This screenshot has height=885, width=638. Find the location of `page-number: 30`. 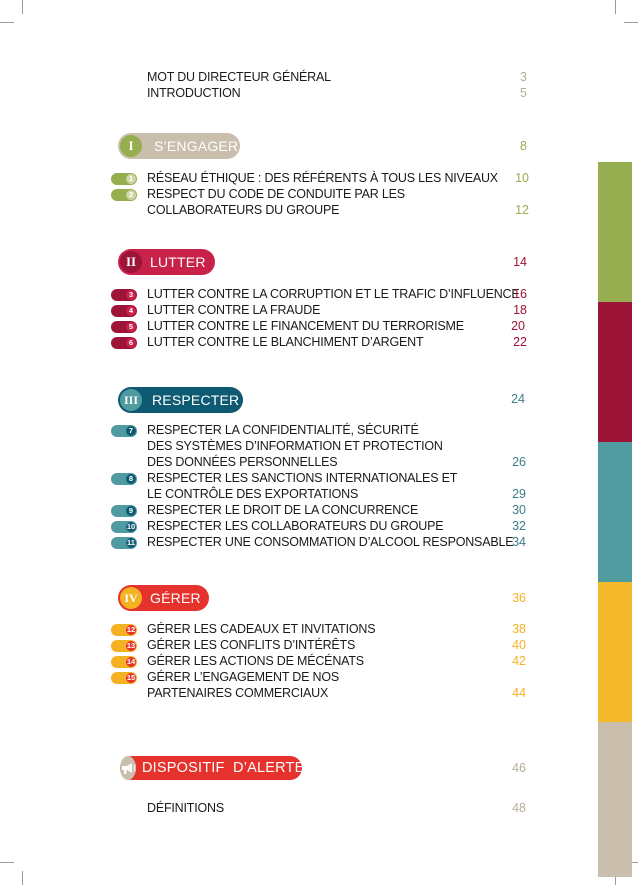

page-number: 30 is located at coordinates (519, 510).